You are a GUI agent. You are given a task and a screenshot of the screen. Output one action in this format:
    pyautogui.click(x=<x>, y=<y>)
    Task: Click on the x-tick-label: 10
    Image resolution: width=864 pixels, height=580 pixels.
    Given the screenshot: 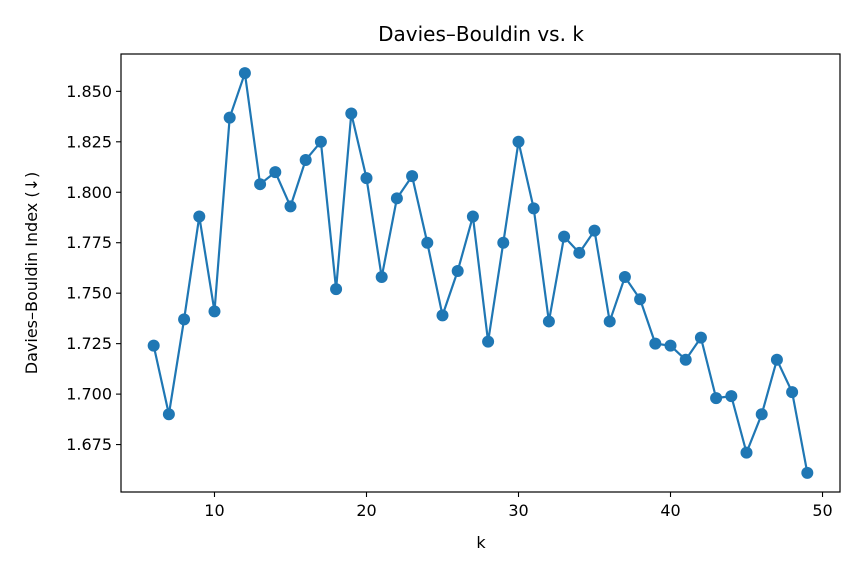 What is the action you would take?
    pyautogui.click(x=214, y=510)
    